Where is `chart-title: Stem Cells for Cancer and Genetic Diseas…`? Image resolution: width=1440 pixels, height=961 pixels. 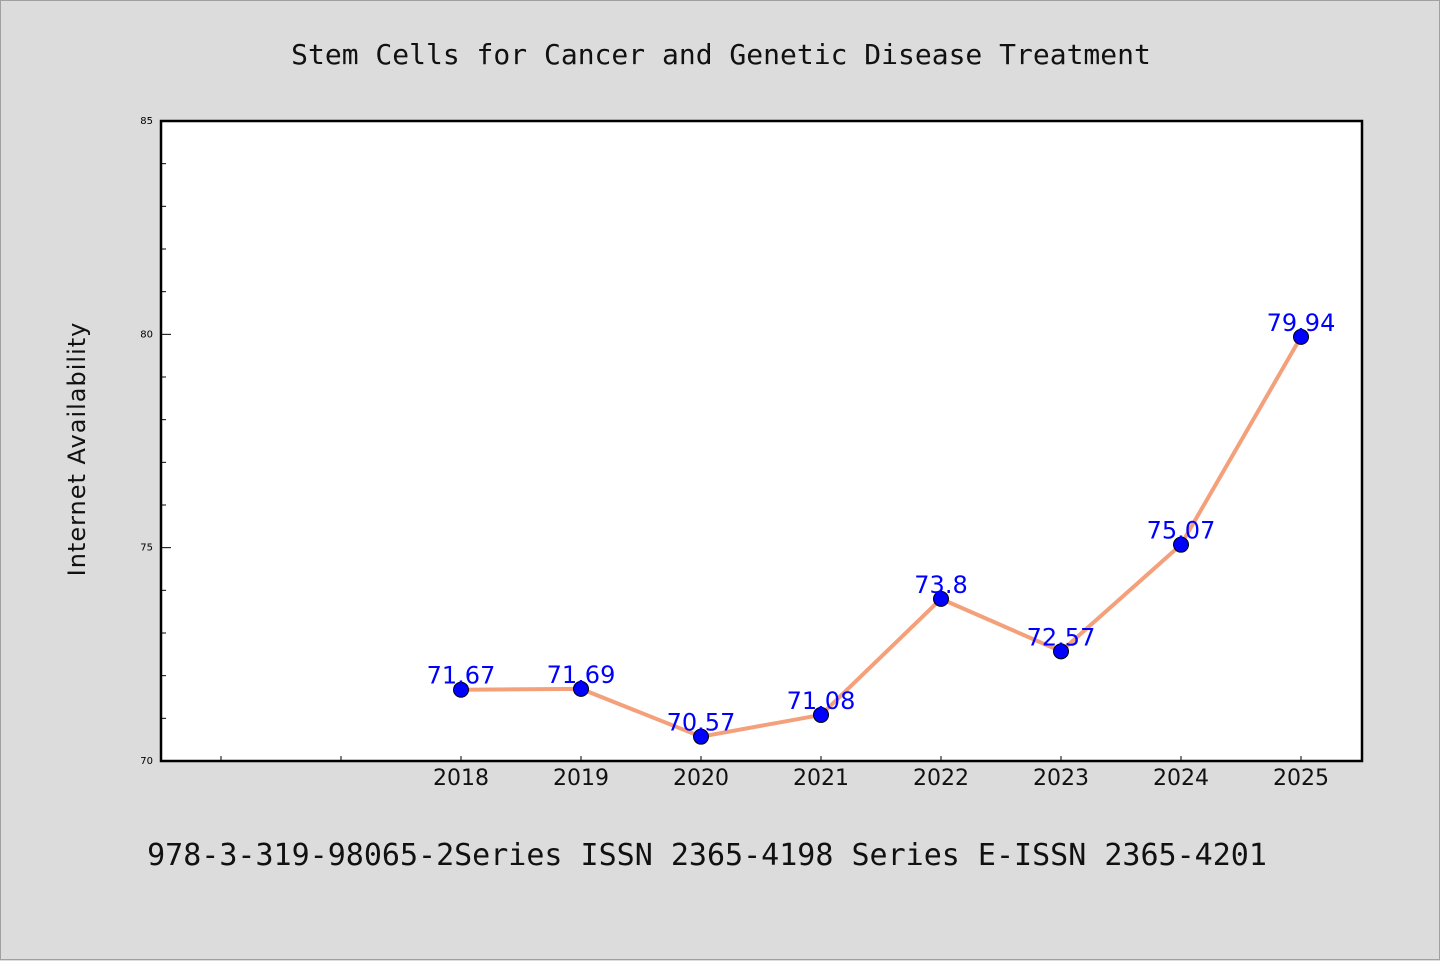
chart-title: Stem Cells for Cancer and Genetic Diseas… is located at coordinates (721, 54).